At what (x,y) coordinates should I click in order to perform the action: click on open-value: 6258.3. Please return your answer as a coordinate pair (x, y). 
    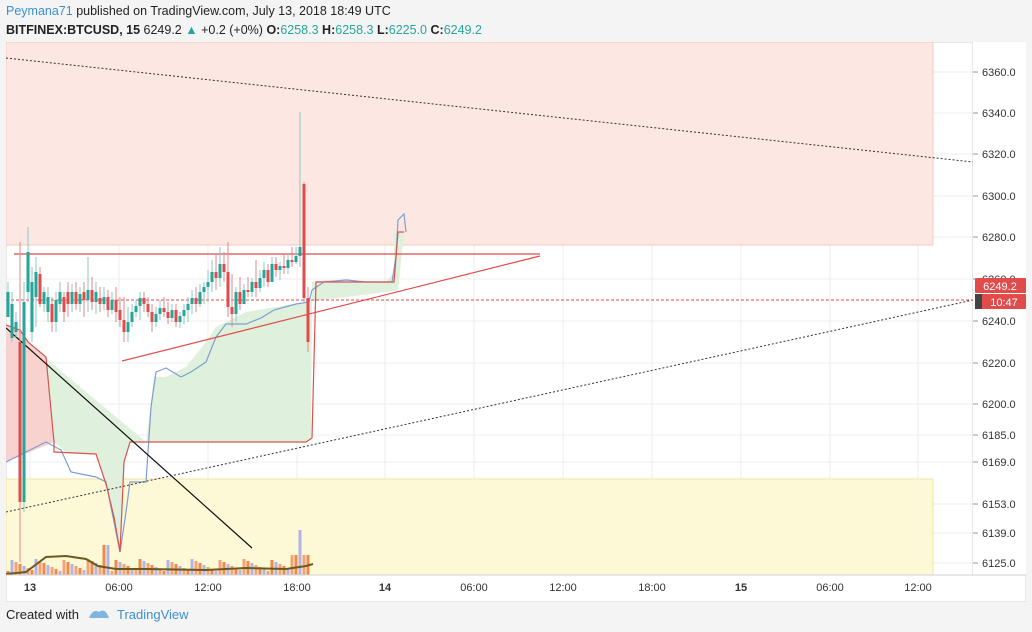
    Looking at the image, I should click on (299, 30).